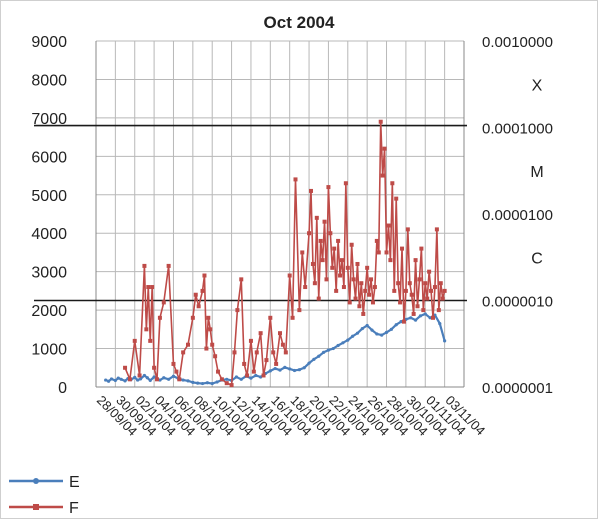 The width and height of the screenshot is (598, 520). I want to click on legend-marker-F, so click(36, 507).